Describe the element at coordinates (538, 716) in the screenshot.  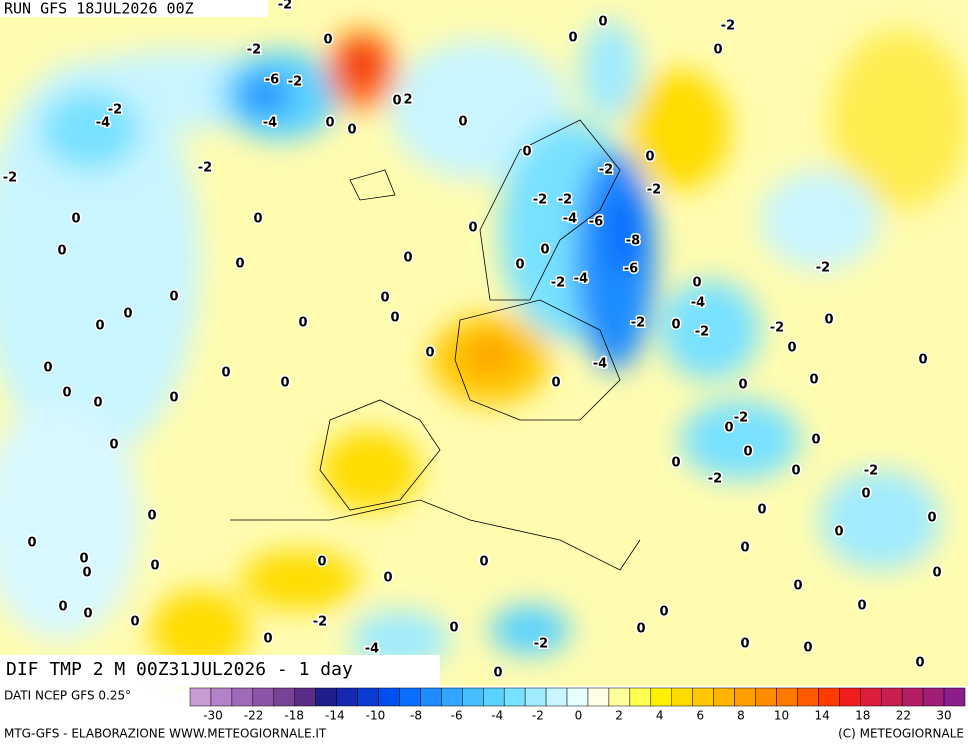
I see `color-bar-tick: -2` at that location.